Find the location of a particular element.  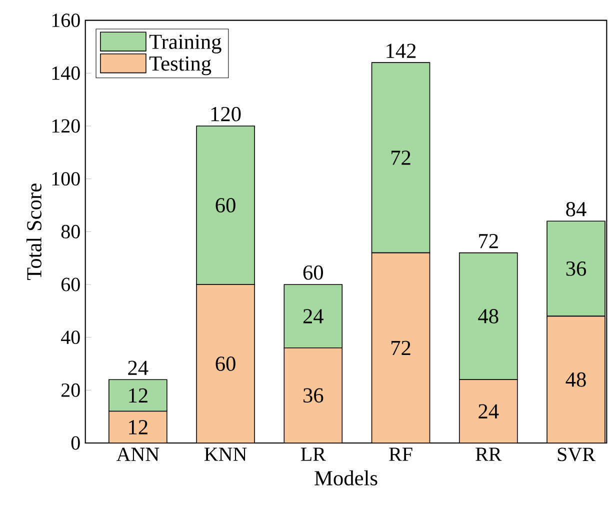

x-tick-label: SVR is located at coordinates (577, 455).